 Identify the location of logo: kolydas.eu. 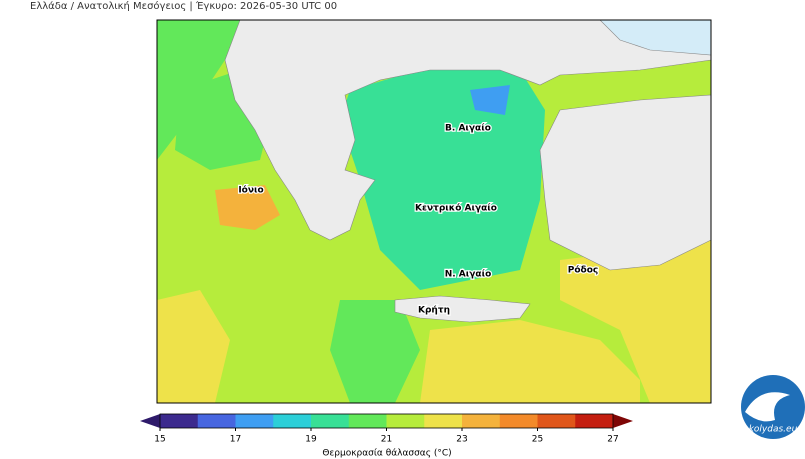
(773, 407).